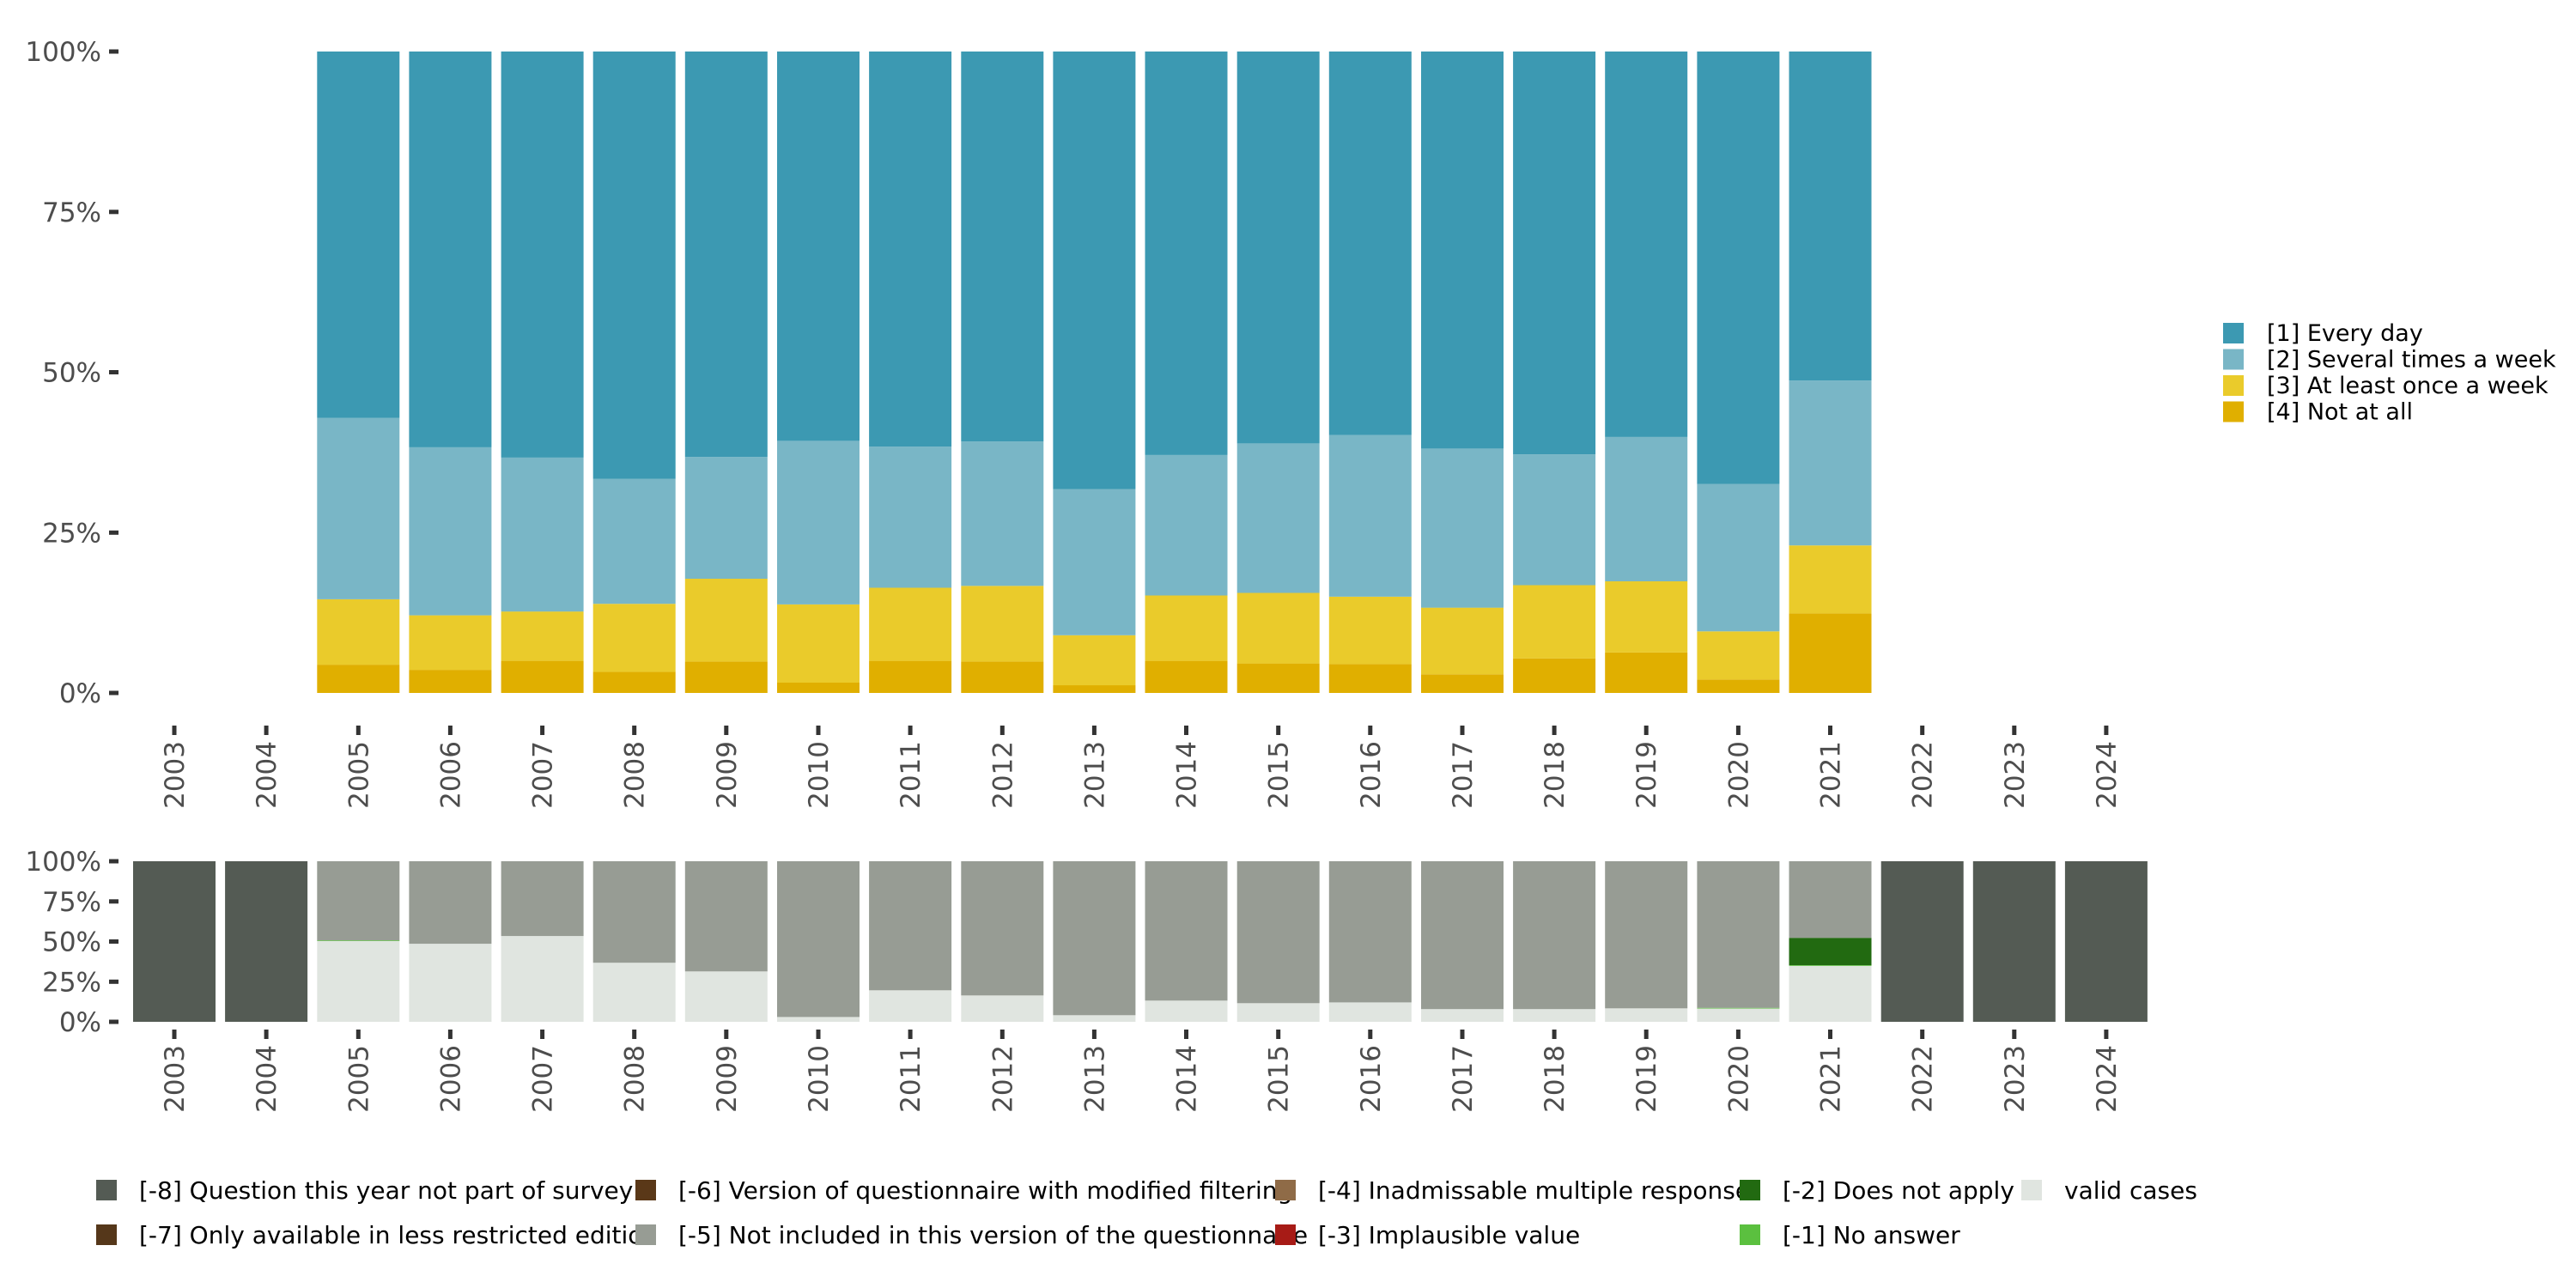 The width and height of the screenshot is (2576, 1288). I want to click on bar-segment-2016-1-every-day, so click(1370, 243).